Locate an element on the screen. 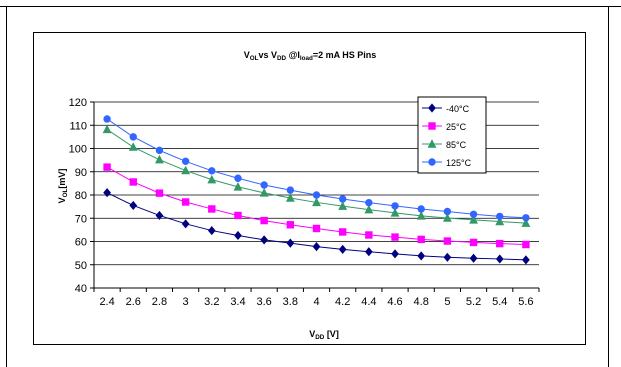  y-tick-label: 120 is located at coordinates (78, 103).